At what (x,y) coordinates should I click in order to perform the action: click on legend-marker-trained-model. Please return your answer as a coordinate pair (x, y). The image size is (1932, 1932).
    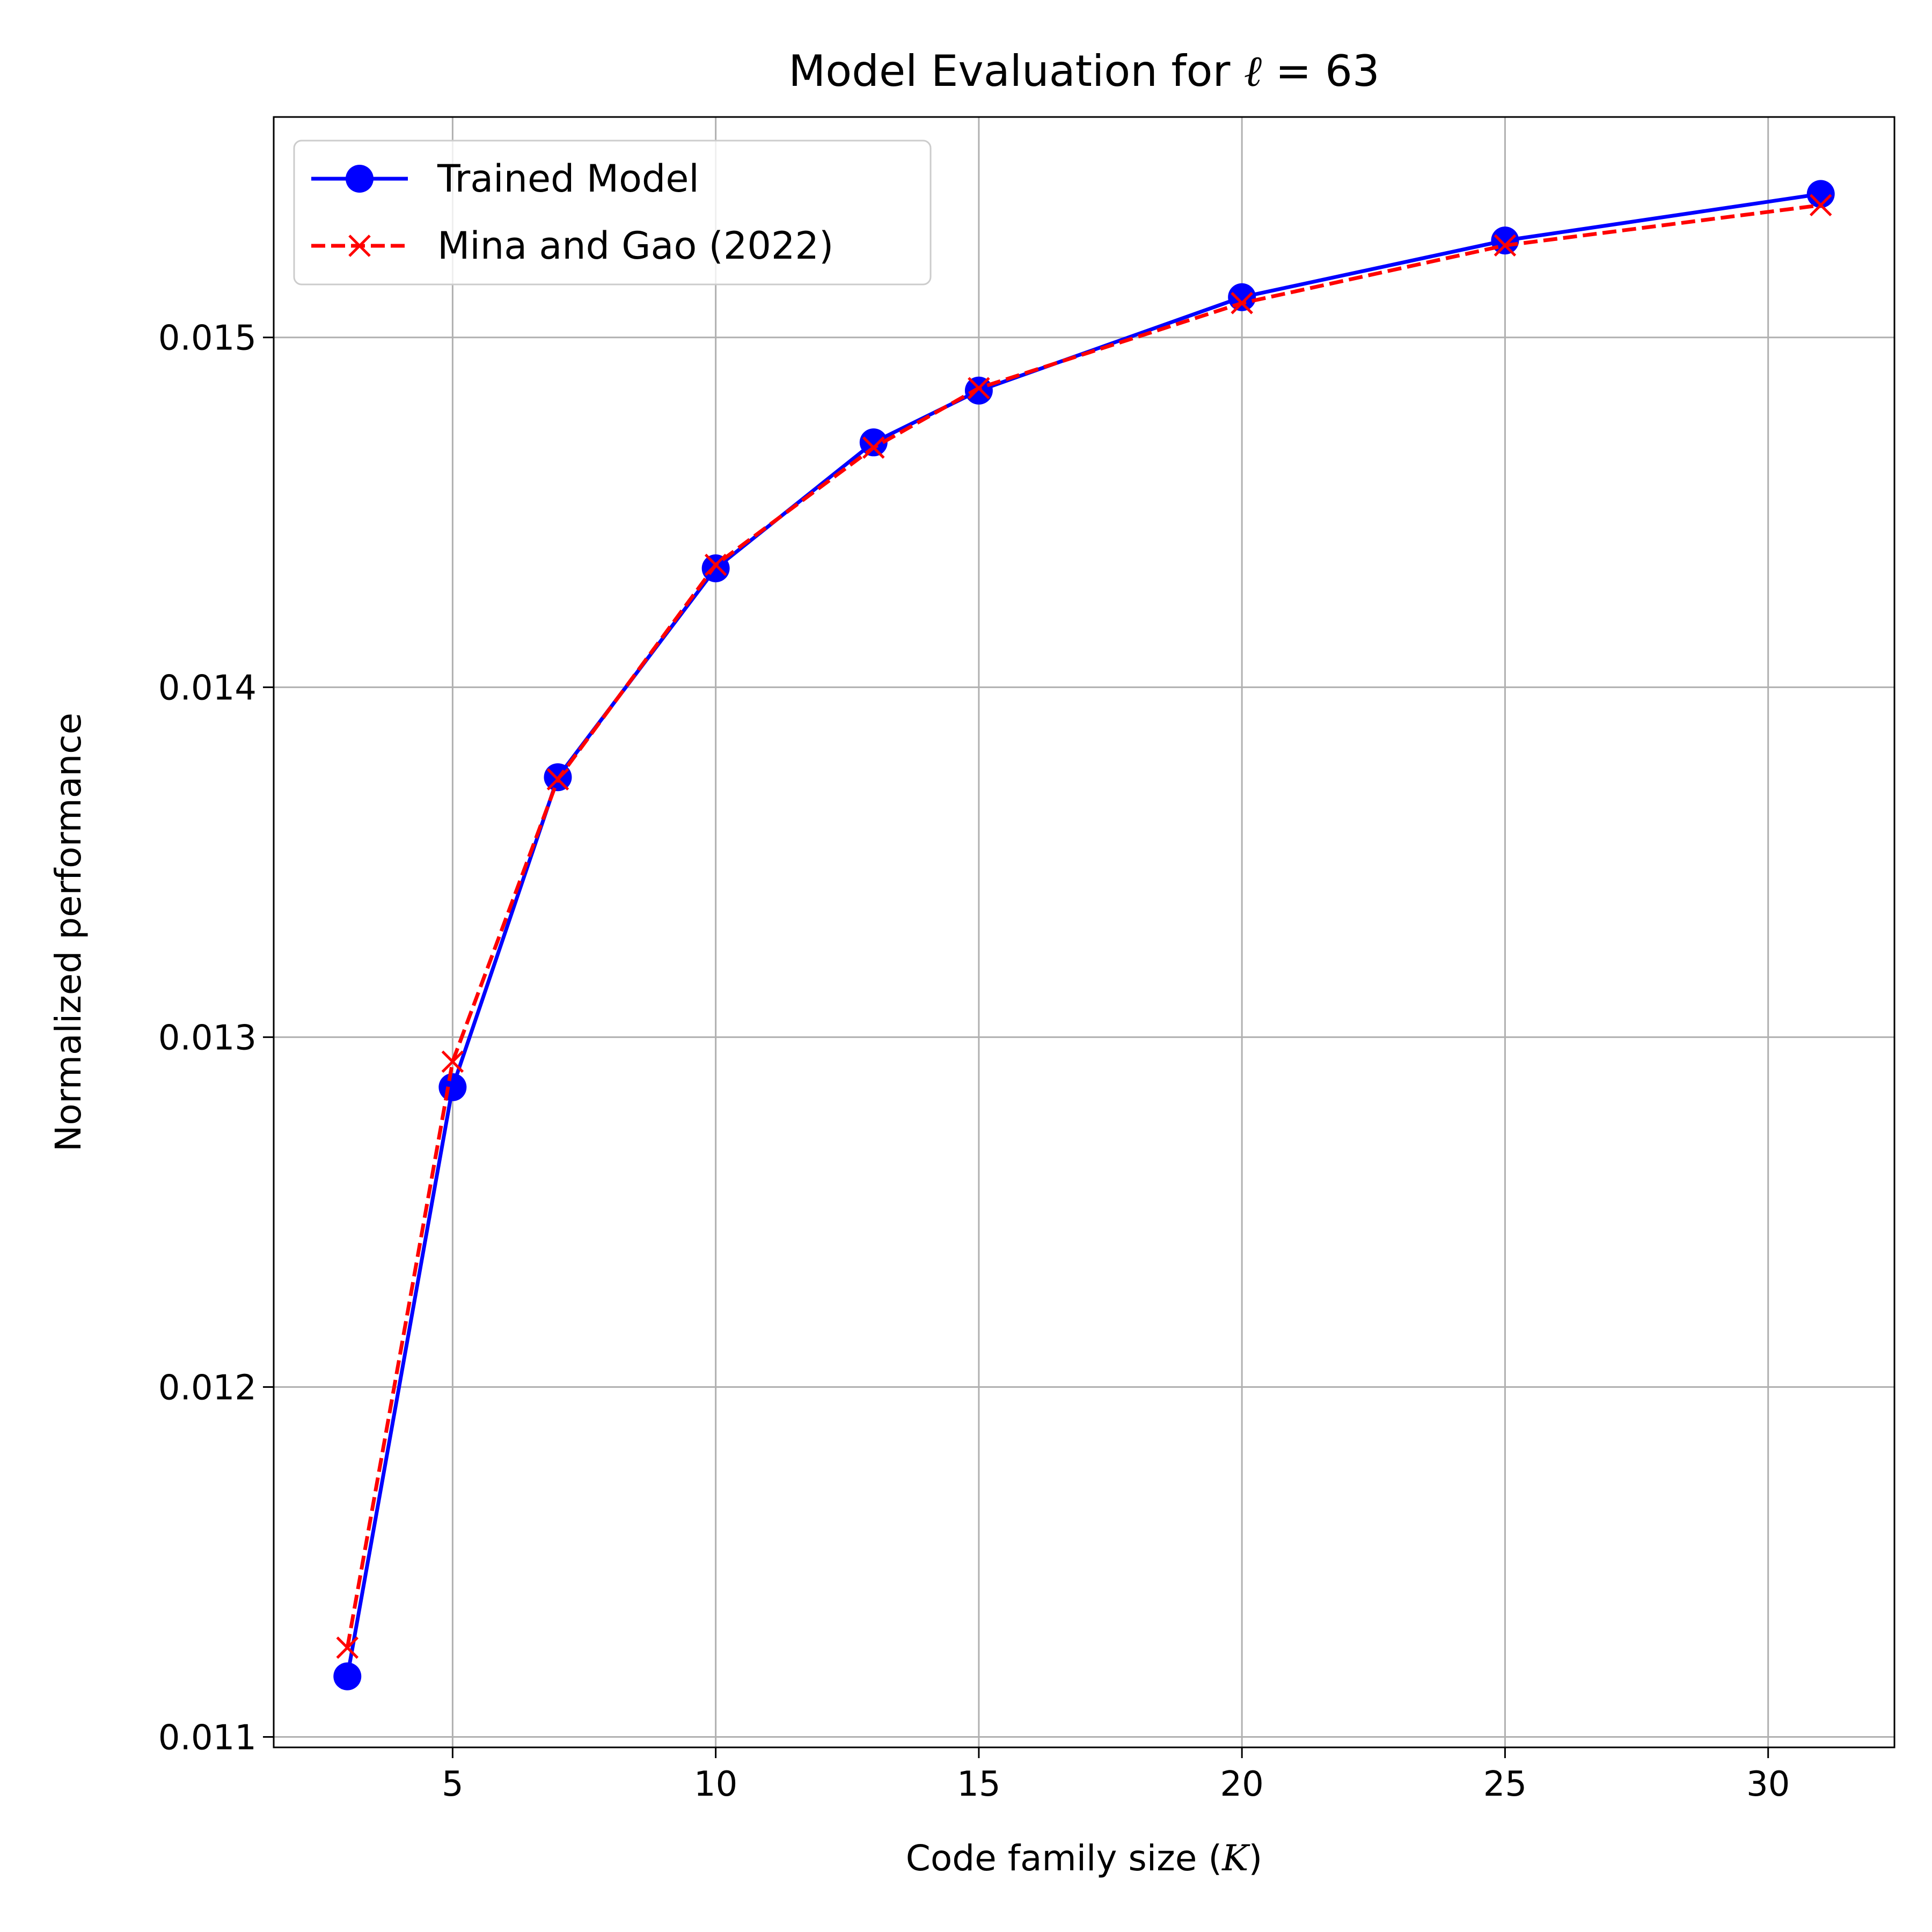
    Looking at the image, I should click on (360, 179).